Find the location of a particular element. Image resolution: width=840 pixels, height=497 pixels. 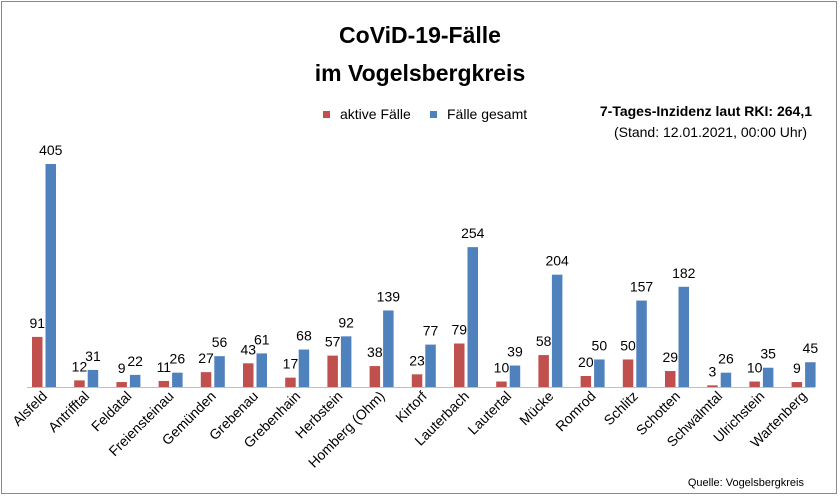

source-label: Quelle: Vogelsbergkreis is located at coordinates (745, 483).